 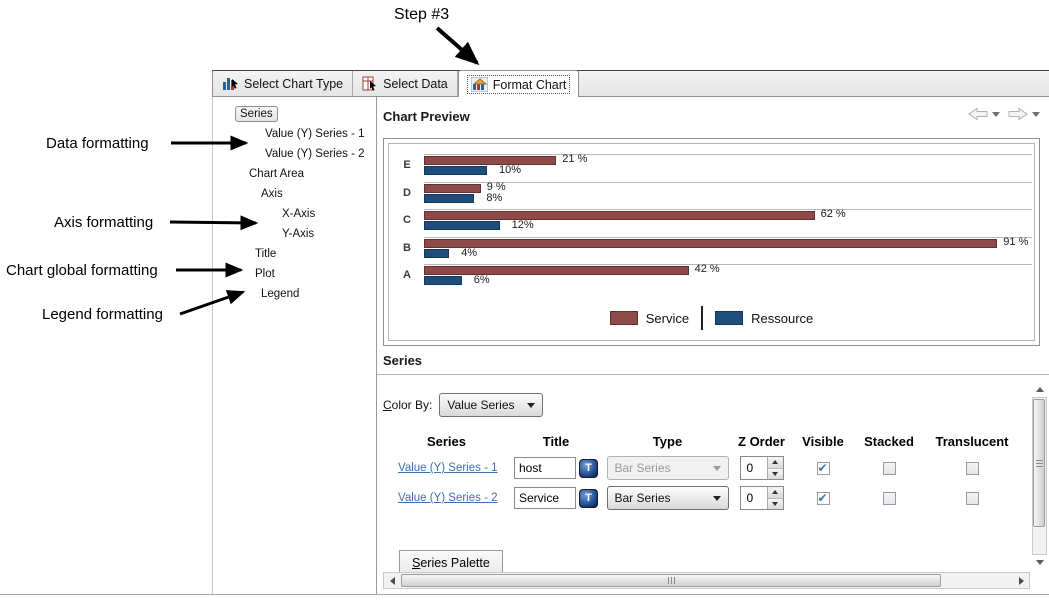 I want to click on color-by-select: Value Series, so click(x=491, y=405).